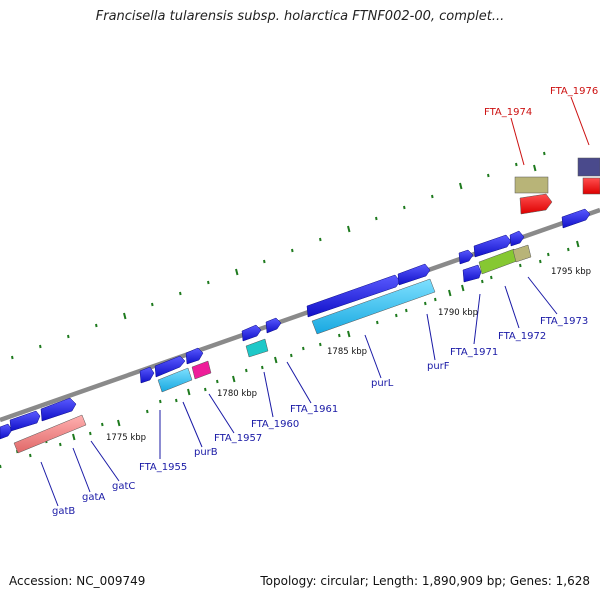 Image resolution: width=600 pixels, height=600 pixels. Describe the element at coordinates (382, 383) in the screenshot. I see `gene-label-purL: purL` at that location.